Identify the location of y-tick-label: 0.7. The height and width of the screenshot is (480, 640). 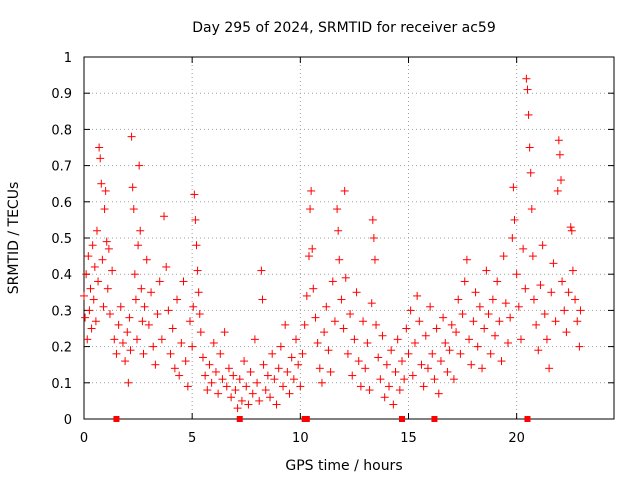
(61, 167).